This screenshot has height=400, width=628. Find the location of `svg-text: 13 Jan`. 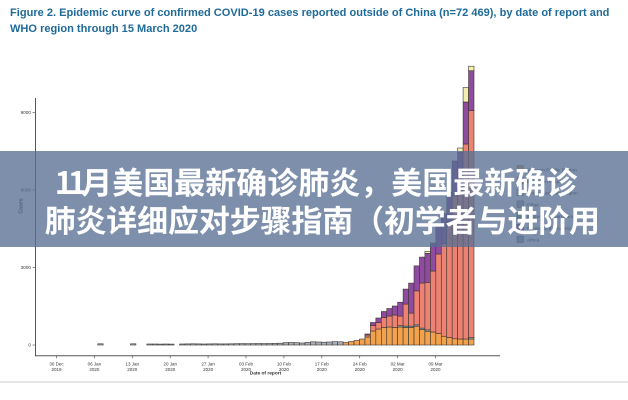

svg-text: 13 Jan is located at coordinates (133, 363).